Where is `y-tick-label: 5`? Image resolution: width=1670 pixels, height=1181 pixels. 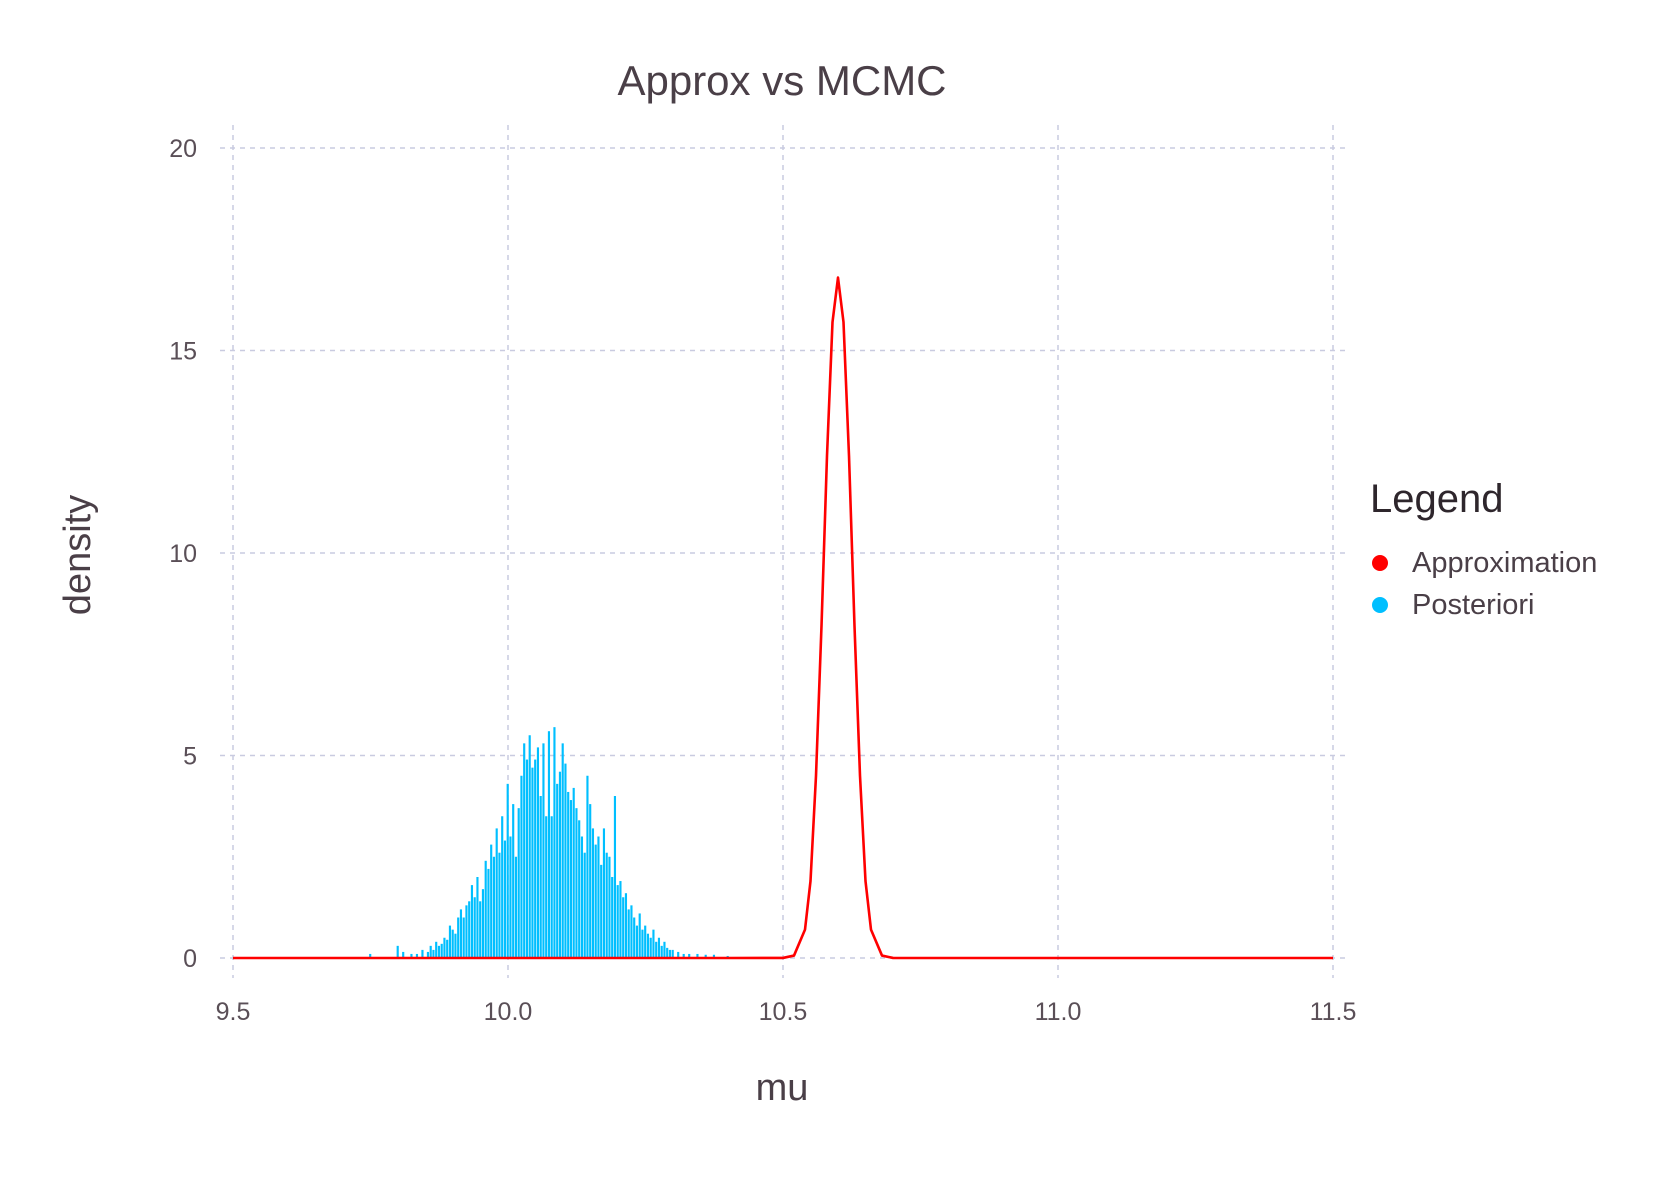 y-tick-label: 5 is located at coordinates (190, 757).